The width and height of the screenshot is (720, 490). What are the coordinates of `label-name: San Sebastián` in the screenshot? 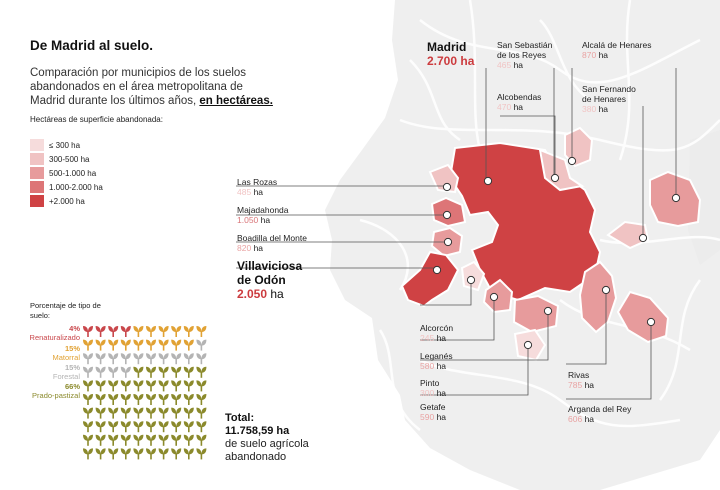 It's located at (525, 45).